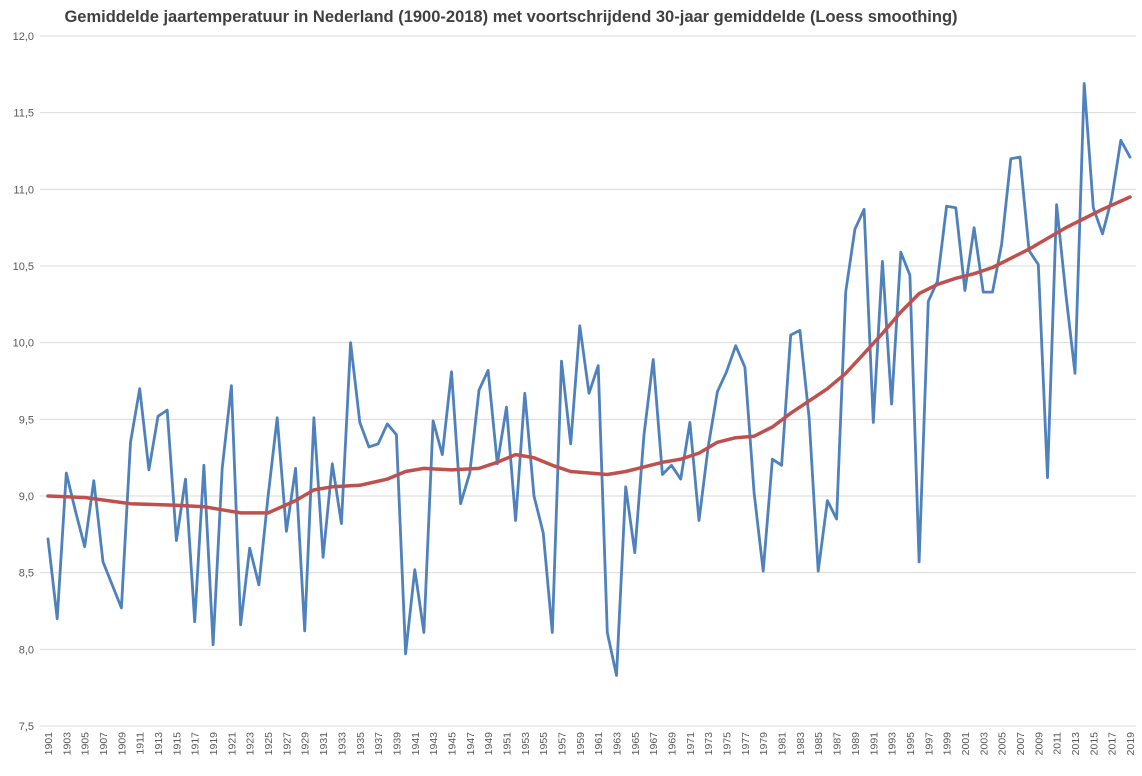  Describe the element at coordinates (67, 744) in the screenshot. I see `x-tick-label: 1903` at that location.